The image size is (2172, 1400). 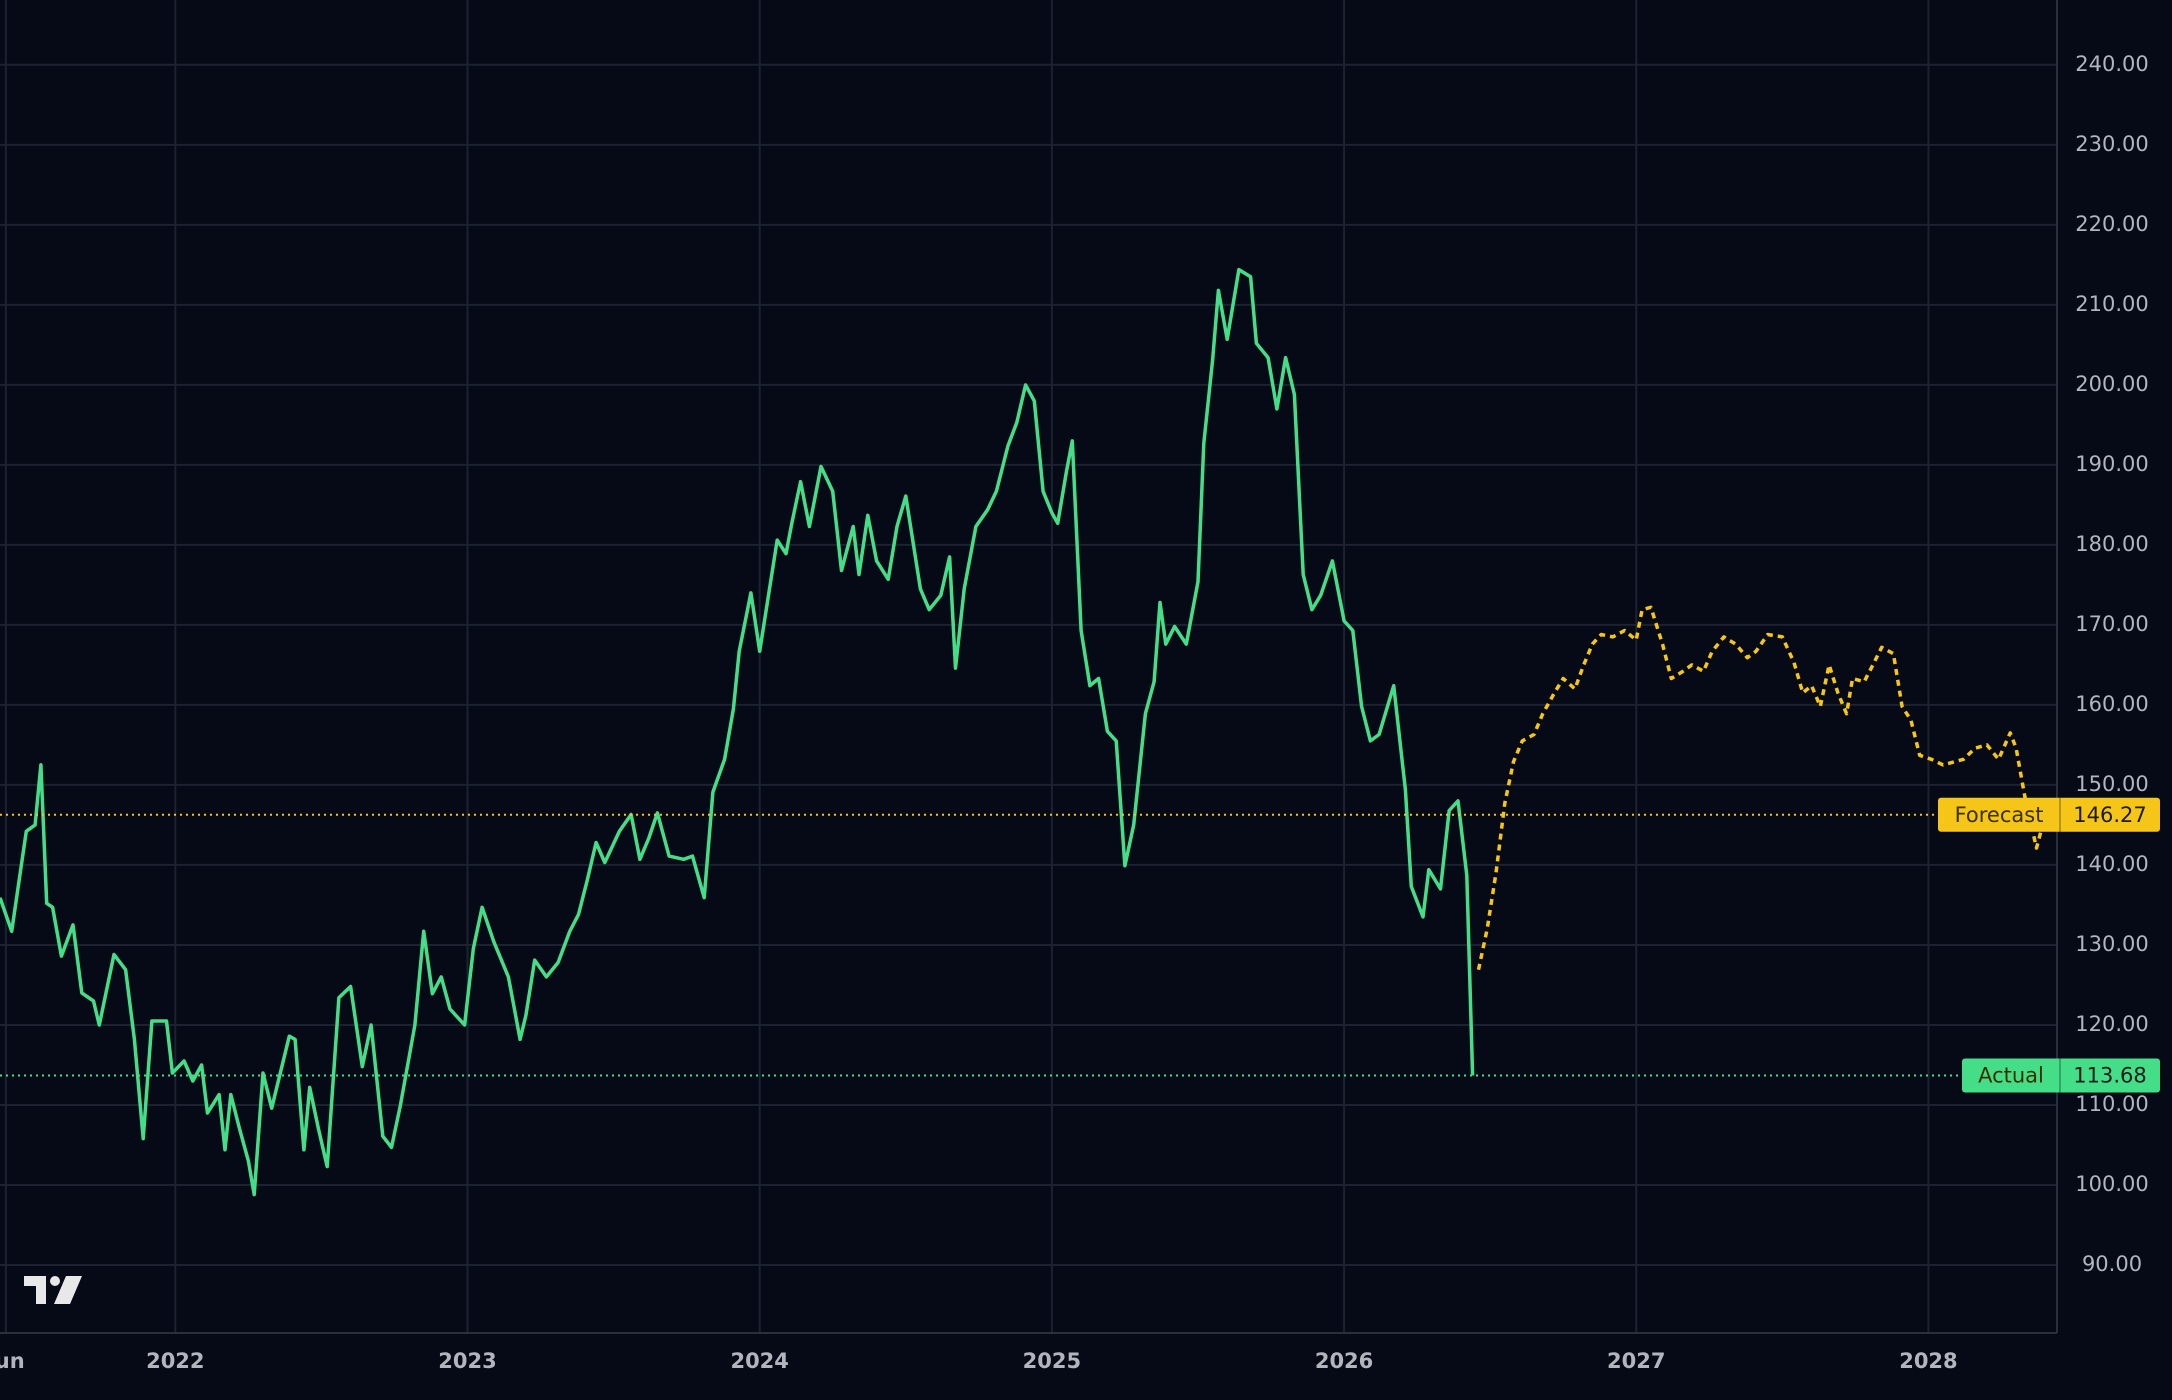 What do you see at coordinates (2111, 144) in the screenshot?
I see `y-tick-label: 230.00` at bounding box center [2111, 144].